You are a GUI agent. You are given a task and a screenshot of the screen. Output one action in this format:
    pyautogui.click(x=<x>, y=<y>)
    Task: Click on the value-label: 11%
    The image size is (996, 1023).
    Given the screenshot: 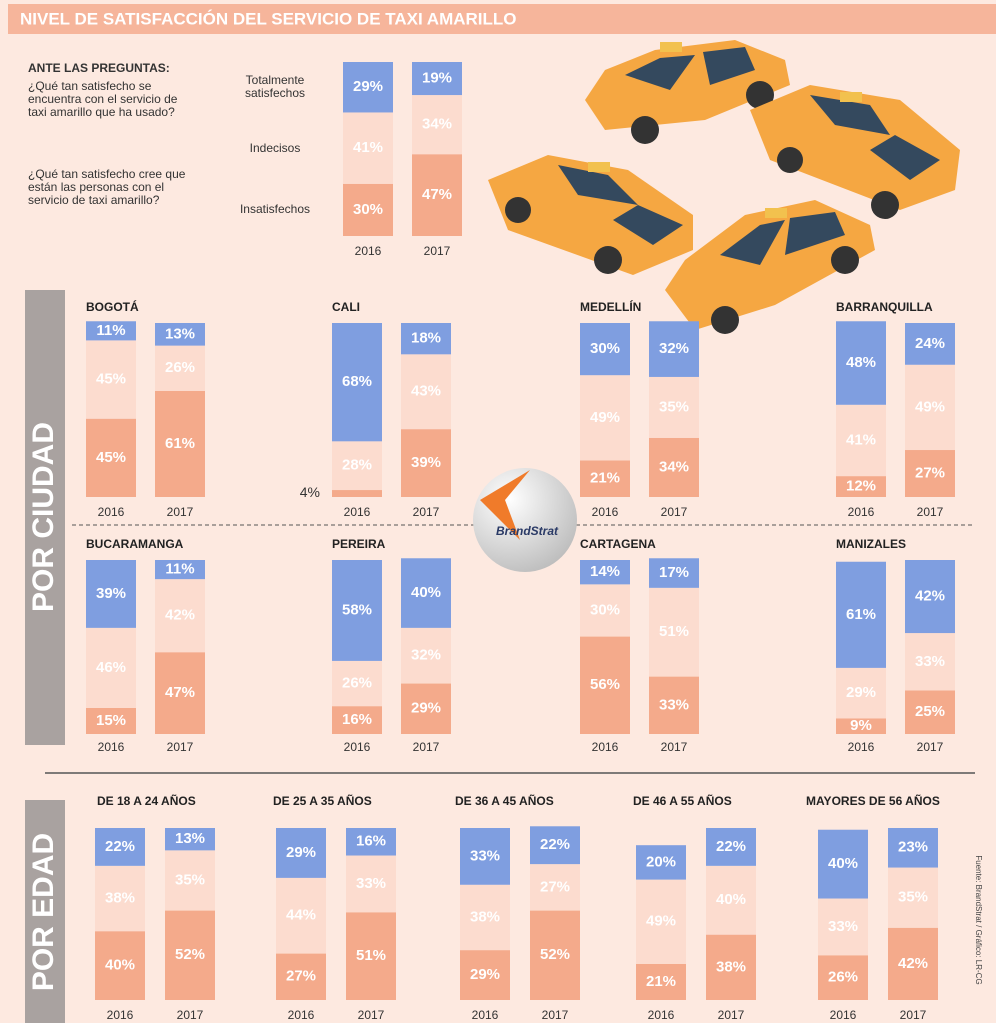 What is the action you would take?
    pyautogui.click(x=110, y=330)
    